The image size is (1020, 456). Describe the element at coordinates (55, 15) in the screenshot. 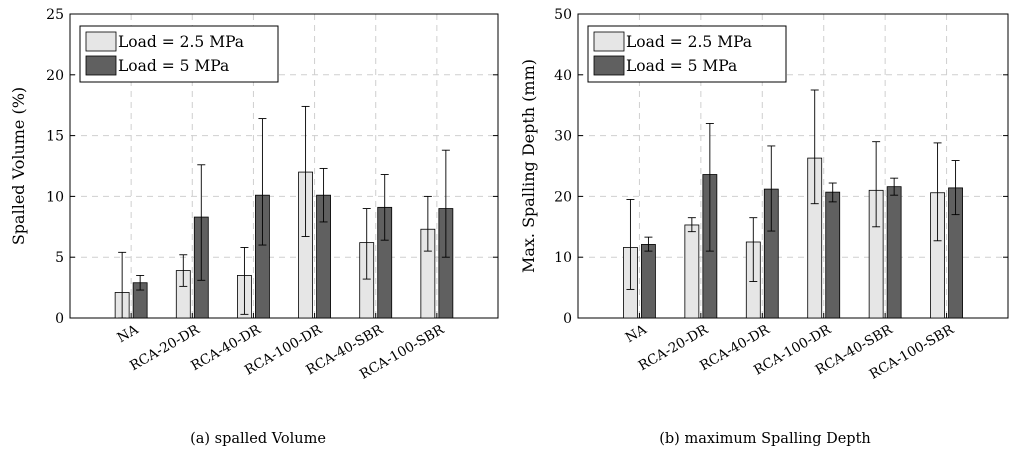

I see `y-tick-label: 25` at that location.